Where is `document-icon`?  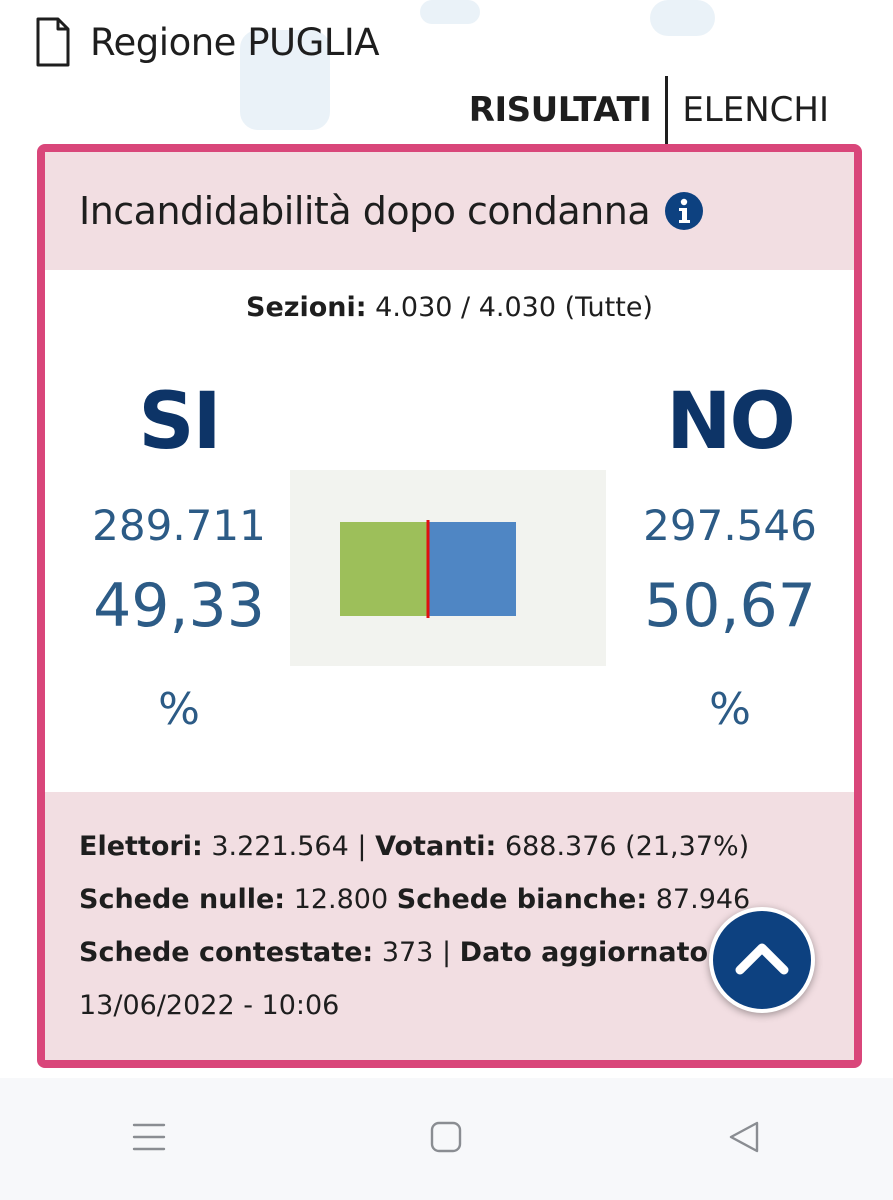
document-icon is located at coordinates (53, 42).